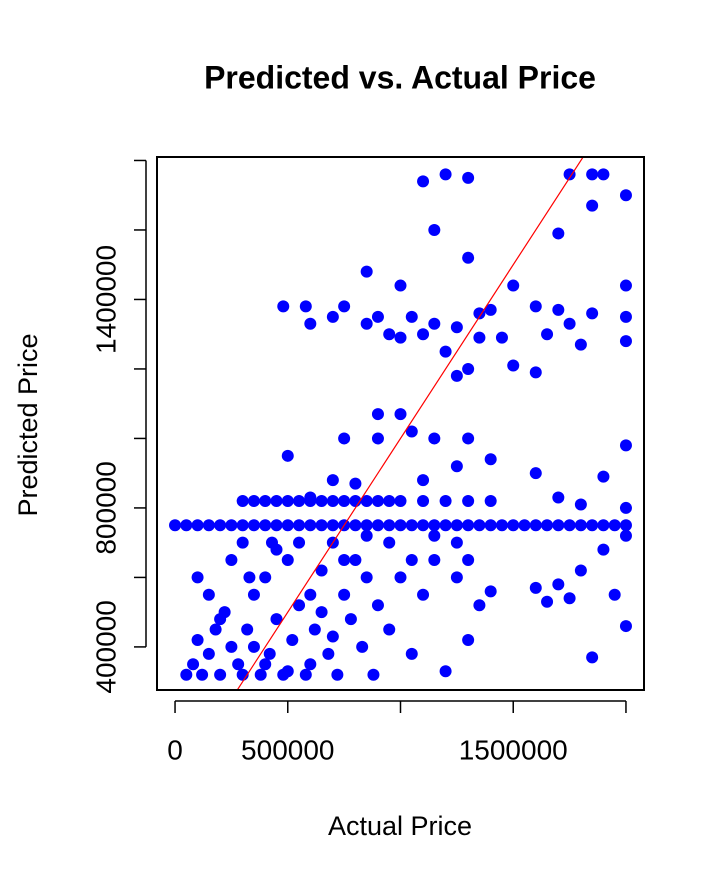 The height and width of the screenshot is (888, 726). Describe the element at coordinates (287, 749) in the screenshot. I see `x-tick-label: 500000` at that location.